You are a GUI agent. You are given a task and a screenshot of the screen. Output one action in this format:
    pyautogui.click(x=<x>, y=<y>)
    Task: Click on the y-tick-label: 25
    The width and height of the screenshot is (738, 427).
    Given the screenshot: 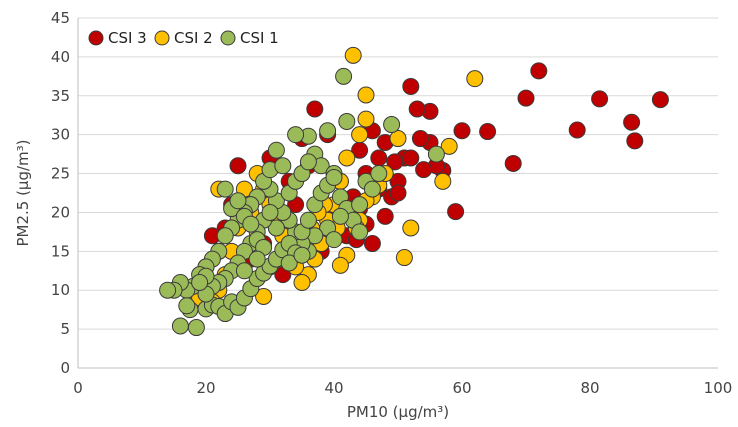 What is the action you would take?
    pyautogui.click(x=60, y=174)
    